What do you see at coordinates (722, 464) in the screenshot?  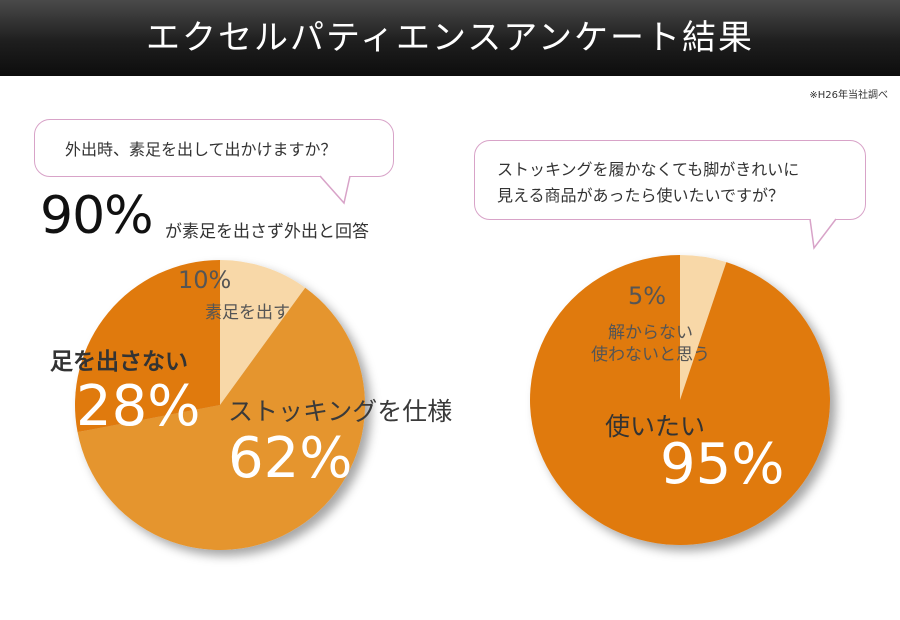 I see `pie2-slice-2-value-label: 95%` at bounding box center [722, 464].